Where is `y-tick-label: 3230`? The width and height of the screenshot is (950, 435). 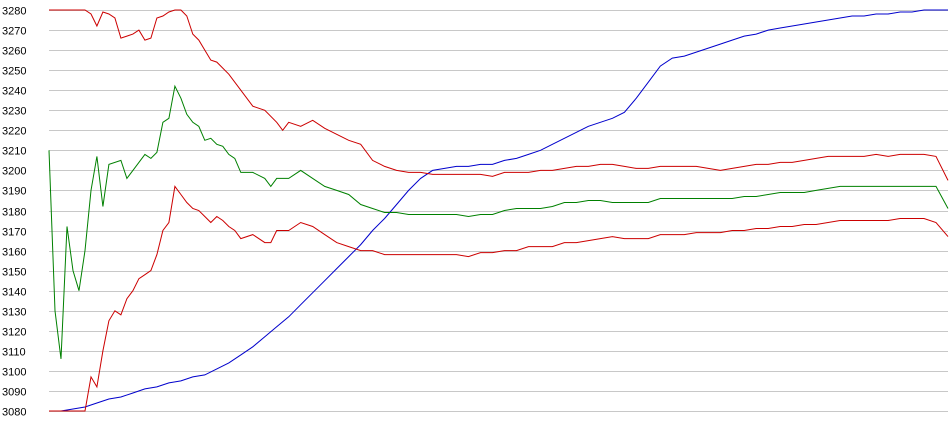
y-tick-label: 3230 is located at coordinates (14, 112).